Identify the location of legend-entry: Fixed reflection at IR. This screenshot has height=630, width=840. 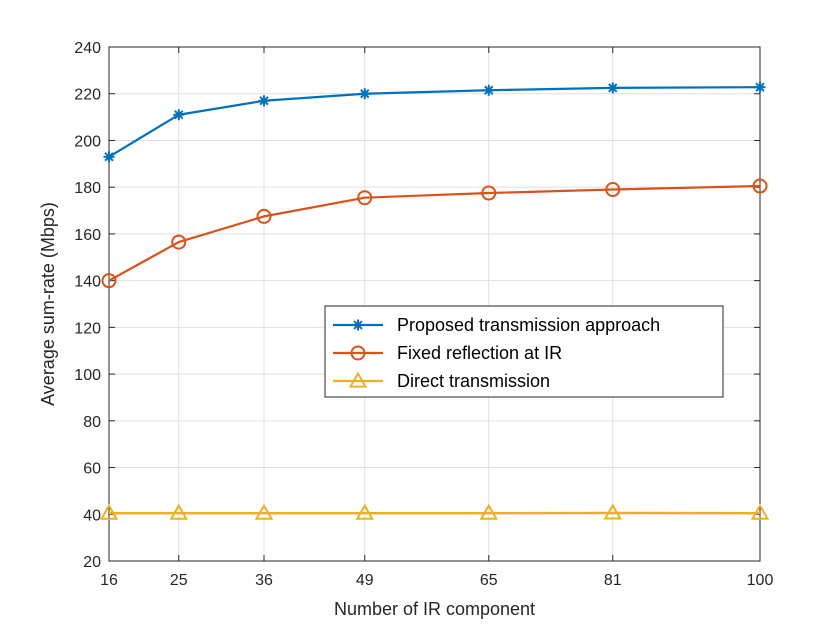
(447, 353).